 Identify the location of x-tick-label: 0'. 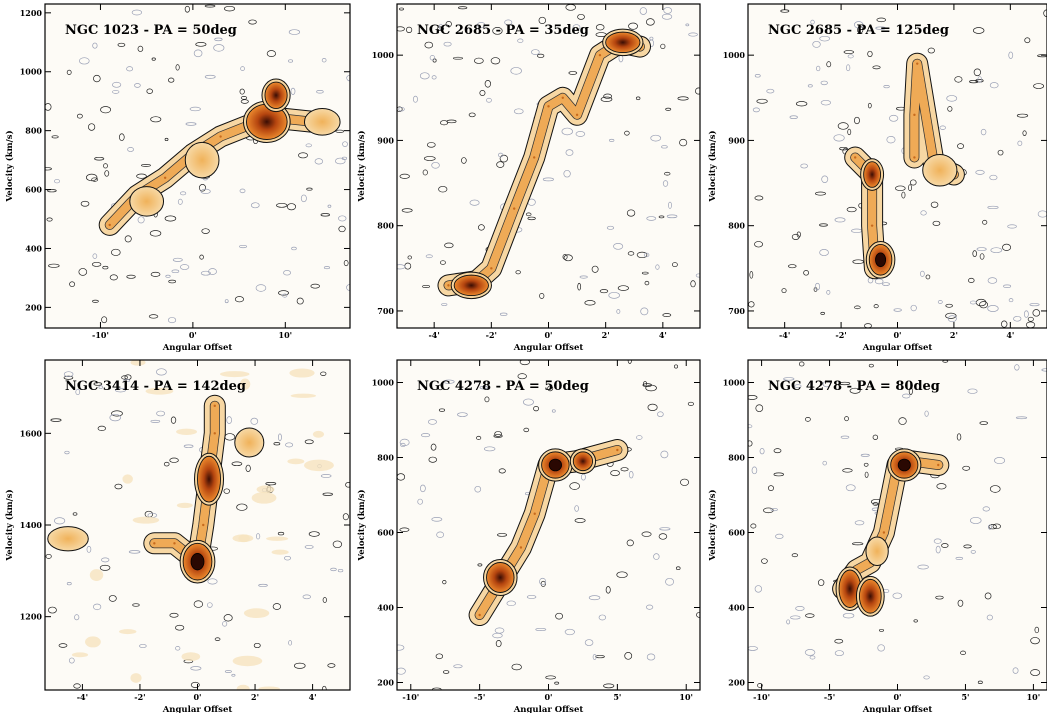
(897, 335).